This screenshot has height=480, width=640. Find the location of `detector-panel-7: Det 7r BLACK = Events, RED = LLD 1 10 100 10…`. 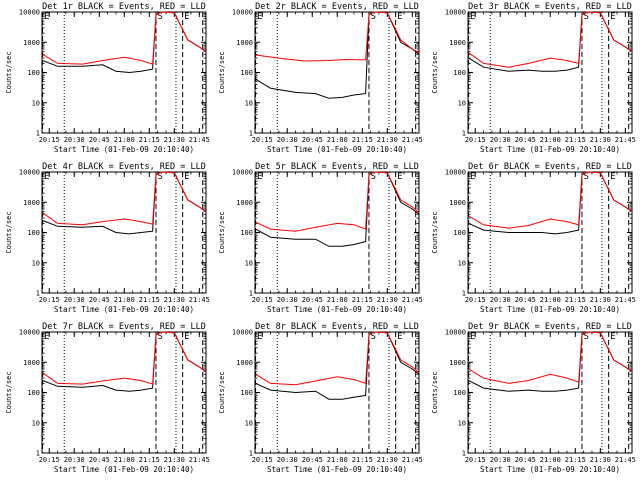

detector-panel-7: Det 7r BLACK = Events, RED = LLD 1 10 100 10… is located at coordinates (106, 400).